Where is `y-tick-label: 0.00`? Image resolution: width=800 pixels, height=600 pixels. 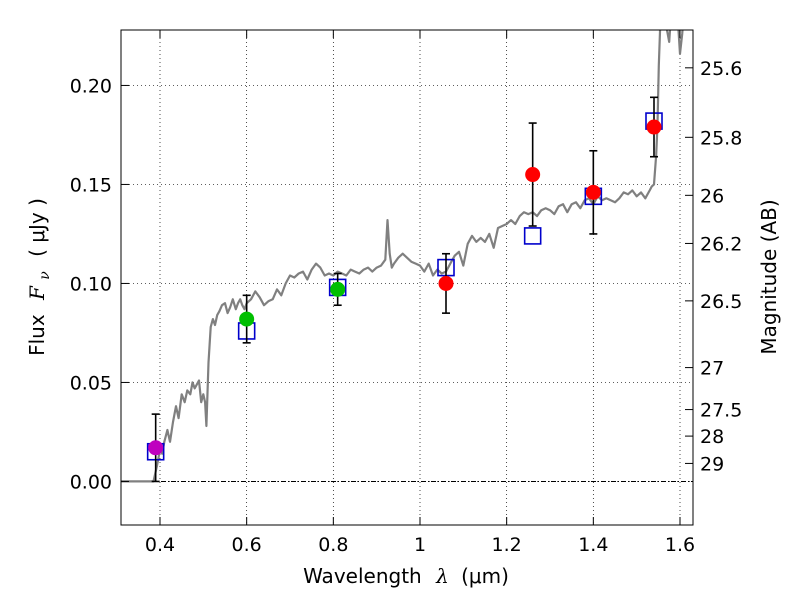 y-tick-label: 0.00 is located at coordinates (91, 482).